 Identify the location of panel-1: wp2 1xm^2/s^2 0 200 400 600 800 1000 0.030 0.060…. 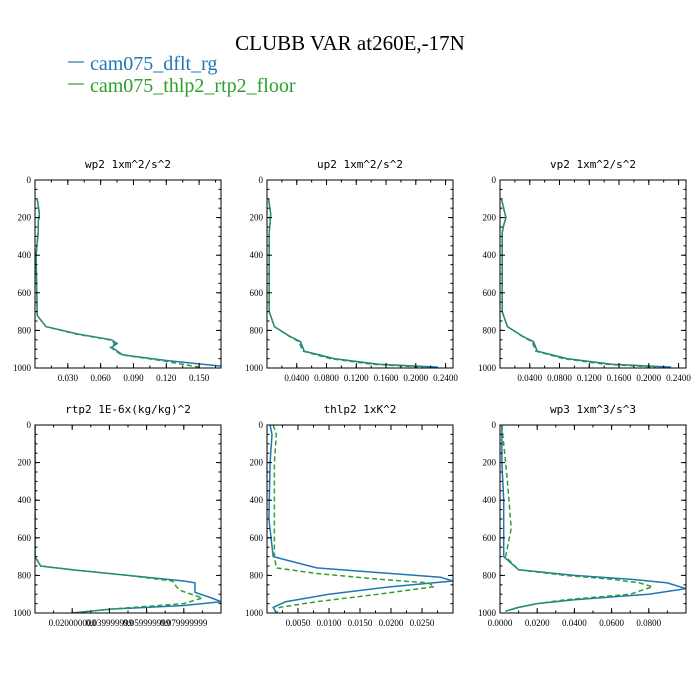
(117, 270).